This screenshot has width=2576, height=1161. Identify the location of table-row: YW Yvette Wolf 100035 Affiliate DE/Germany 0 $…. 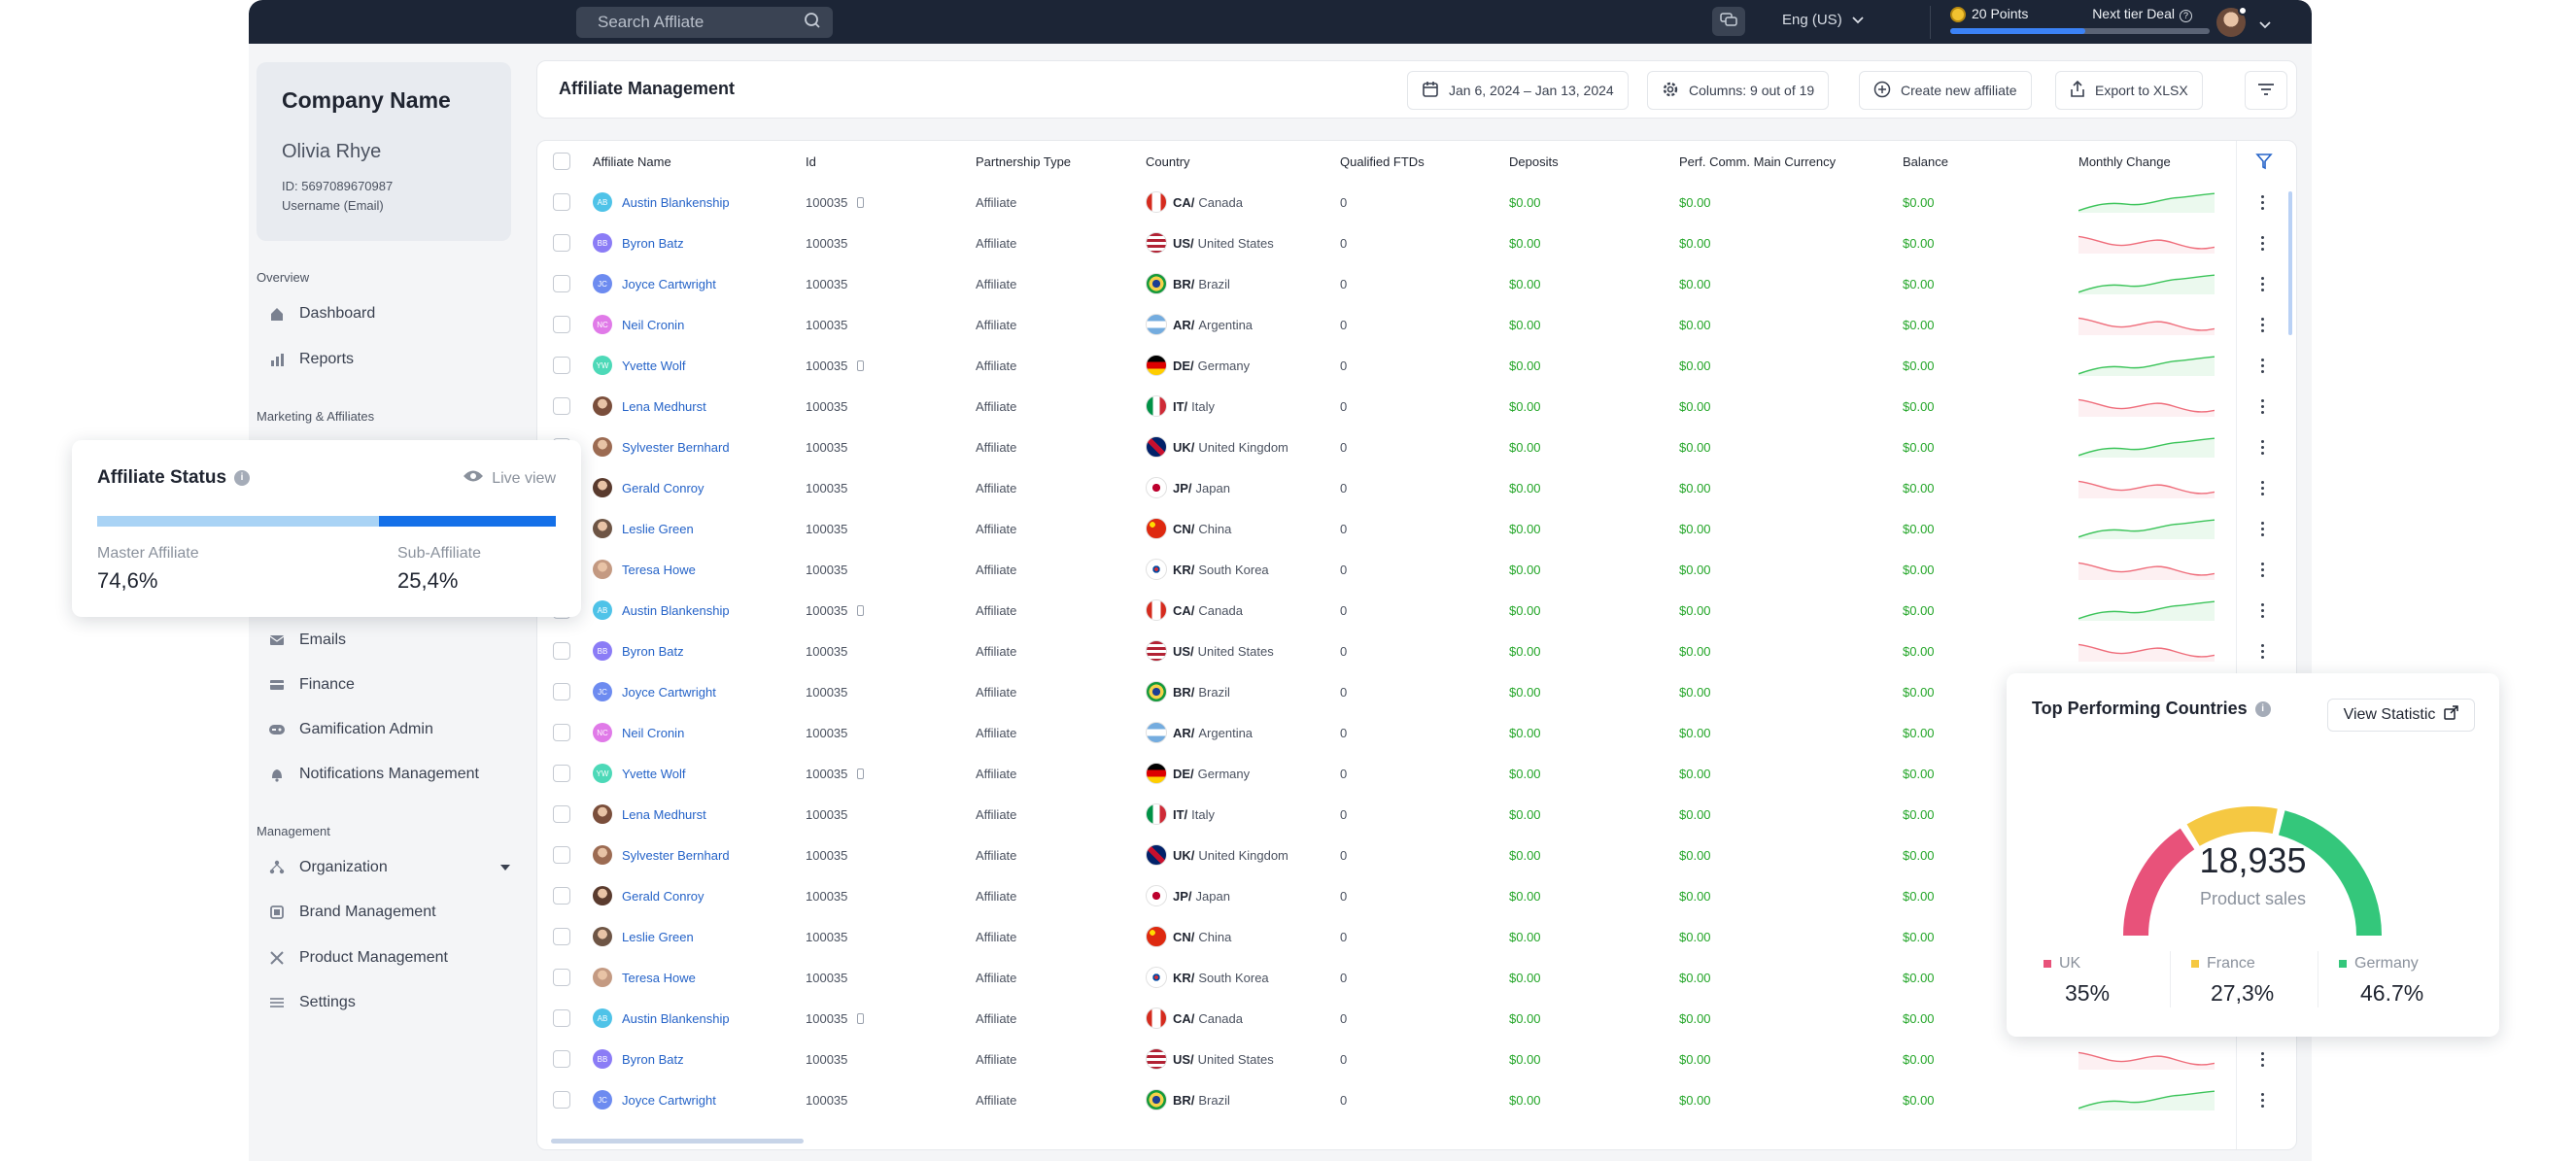
(1416, 365).